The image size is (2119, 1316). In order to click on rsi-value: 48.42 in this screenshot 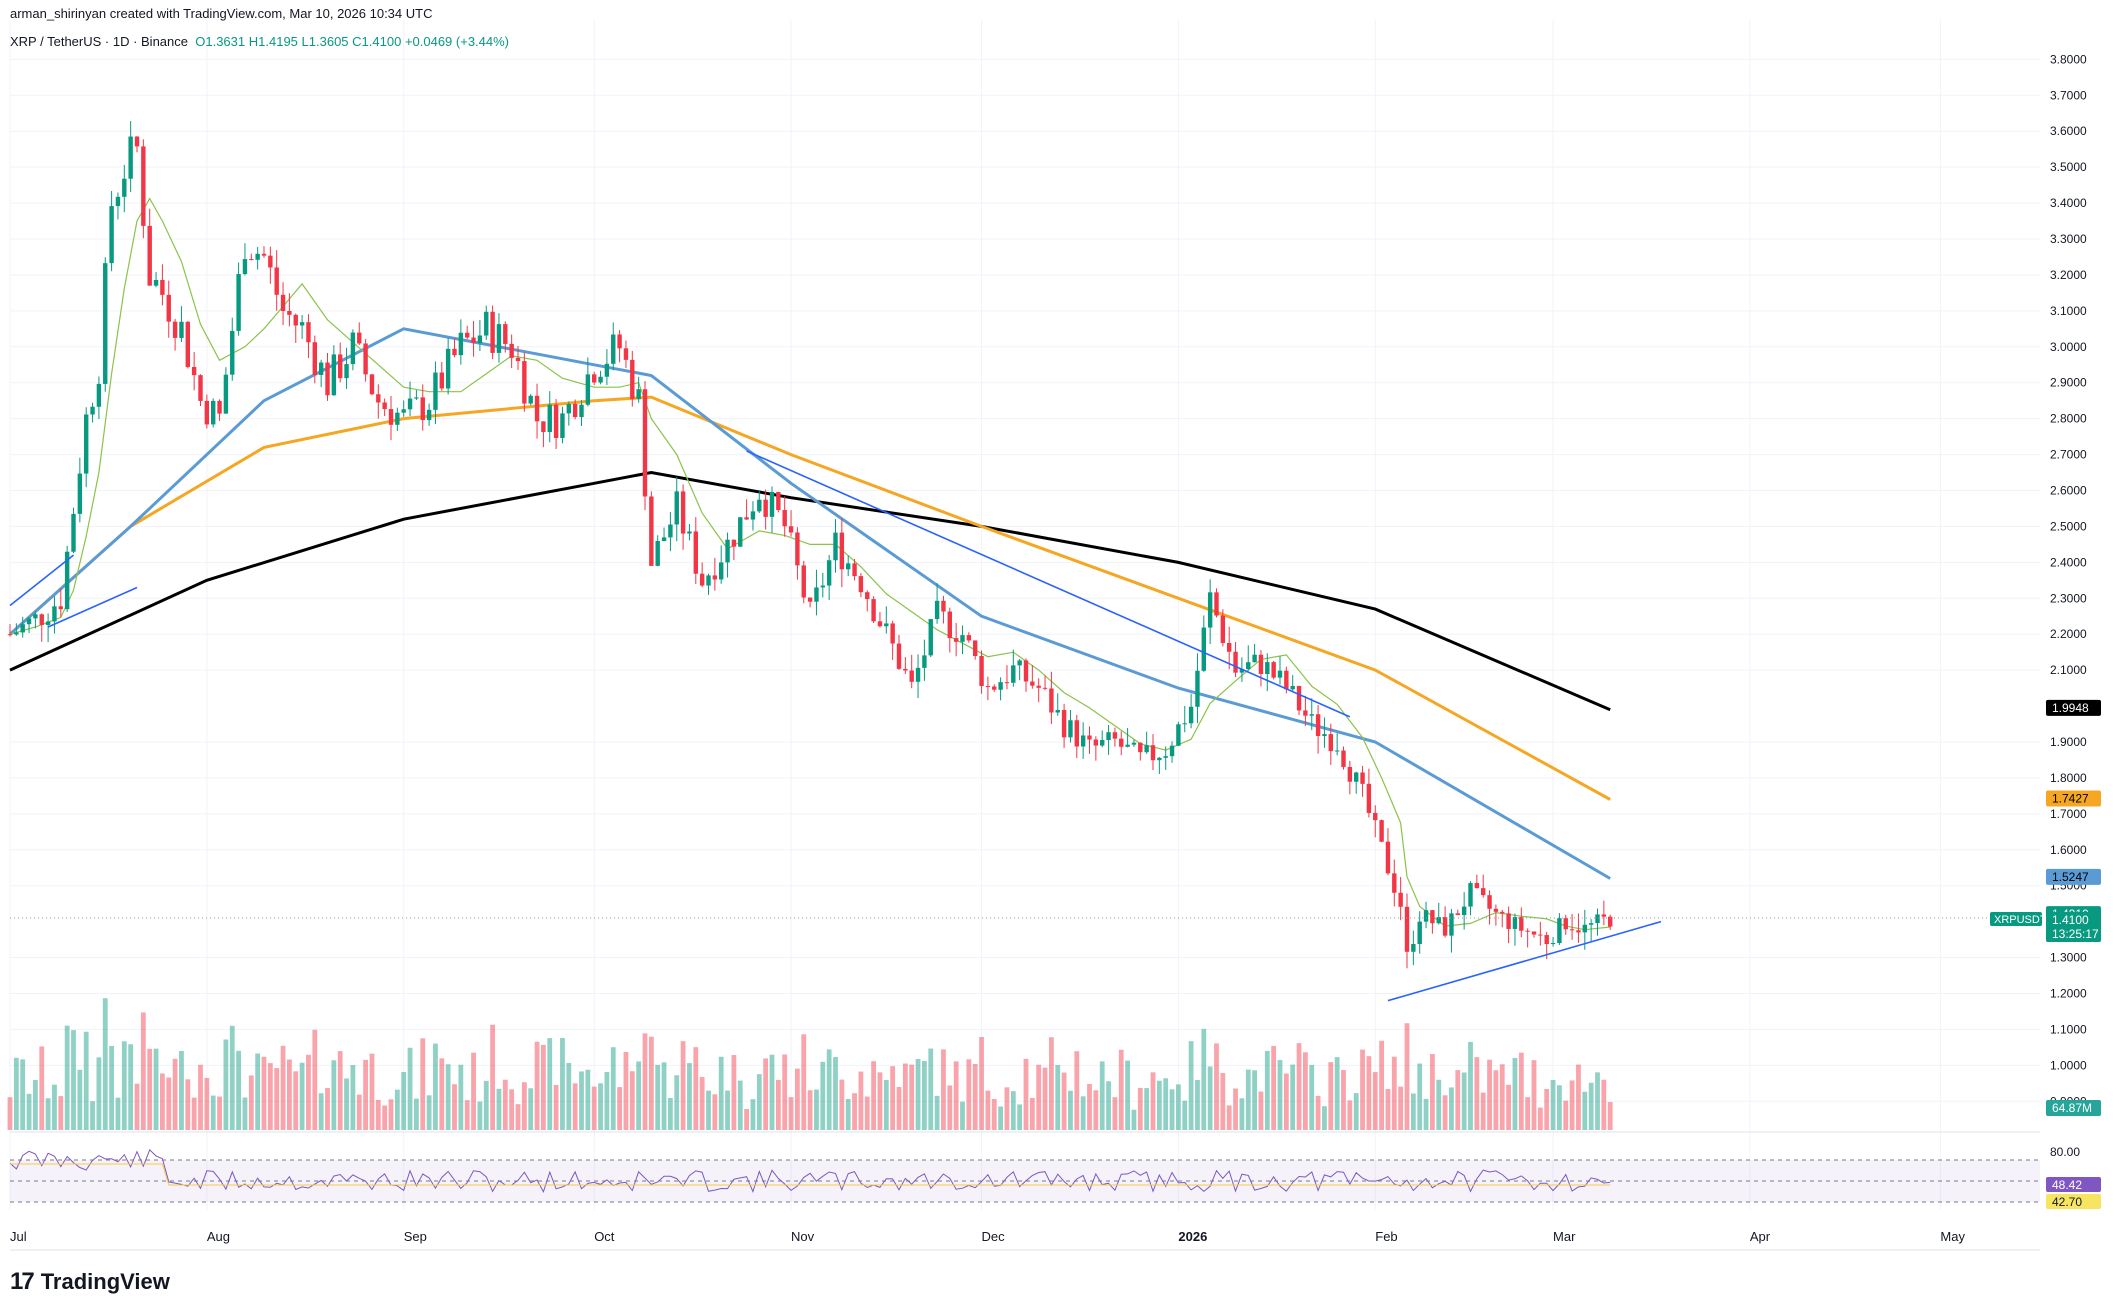, I will do `click(2067, 1185)`.